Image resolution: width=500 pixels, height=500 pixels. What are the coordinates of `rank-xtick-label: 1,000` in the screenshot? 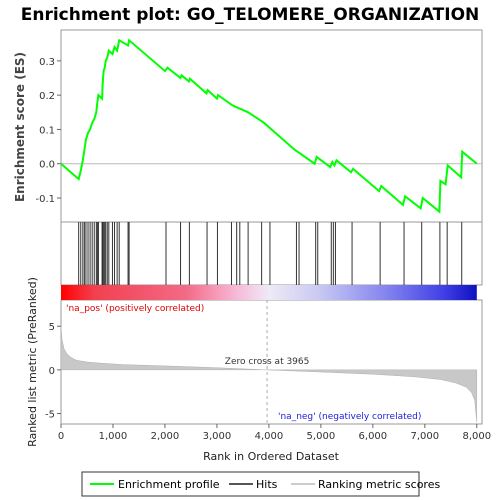 It's located at (113, 436).